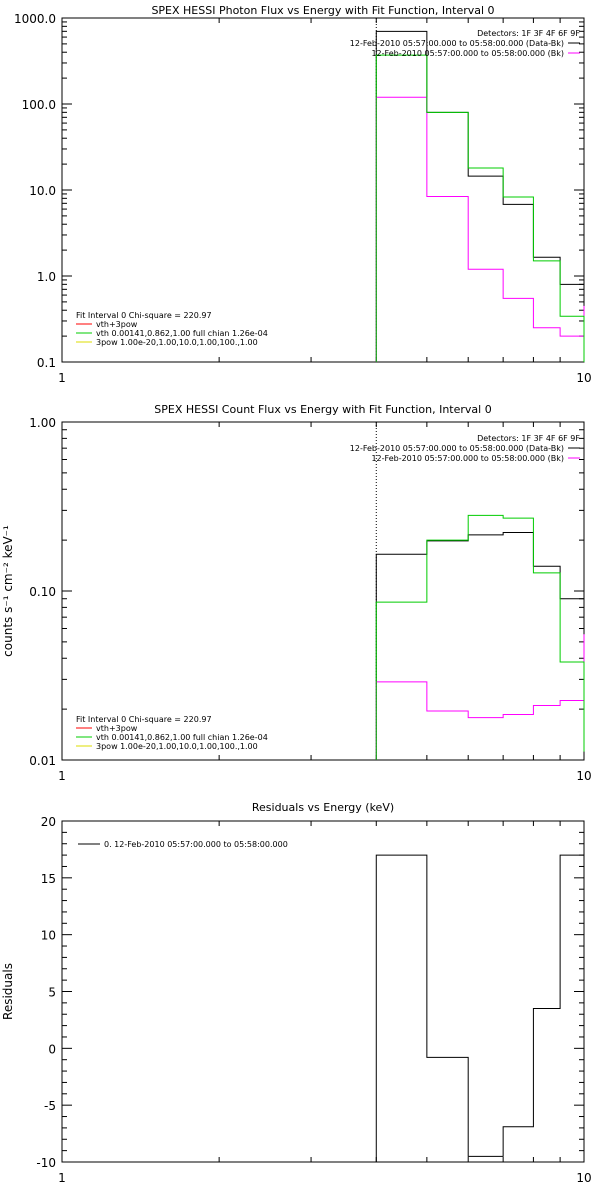 Image resolution: width=600 pixels, height=1200 pixels. What do you see at coordinates (42, 191) in the screenshot?
I see `y-tick-label: 10.0` at bounding box center [42, 191].